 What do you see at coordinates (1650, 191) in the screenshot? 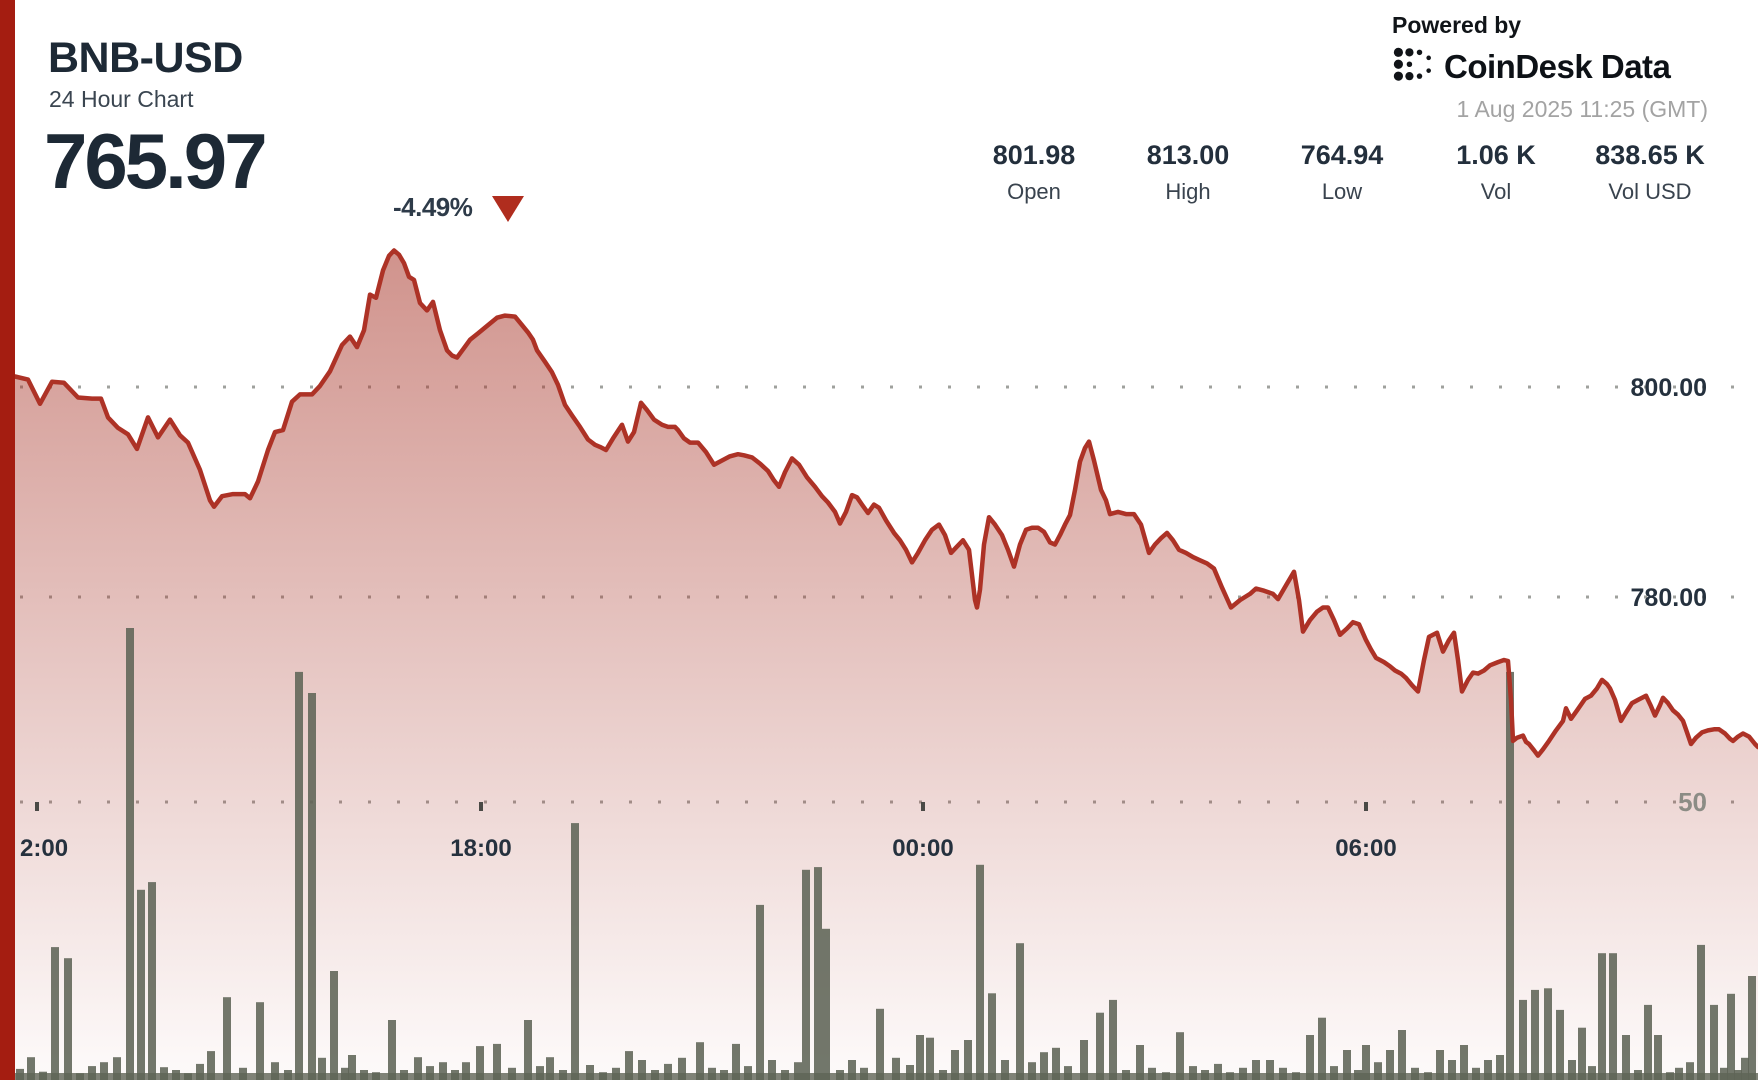
I see `stat-label: Vol USD` at bounding box center [1650, 191].